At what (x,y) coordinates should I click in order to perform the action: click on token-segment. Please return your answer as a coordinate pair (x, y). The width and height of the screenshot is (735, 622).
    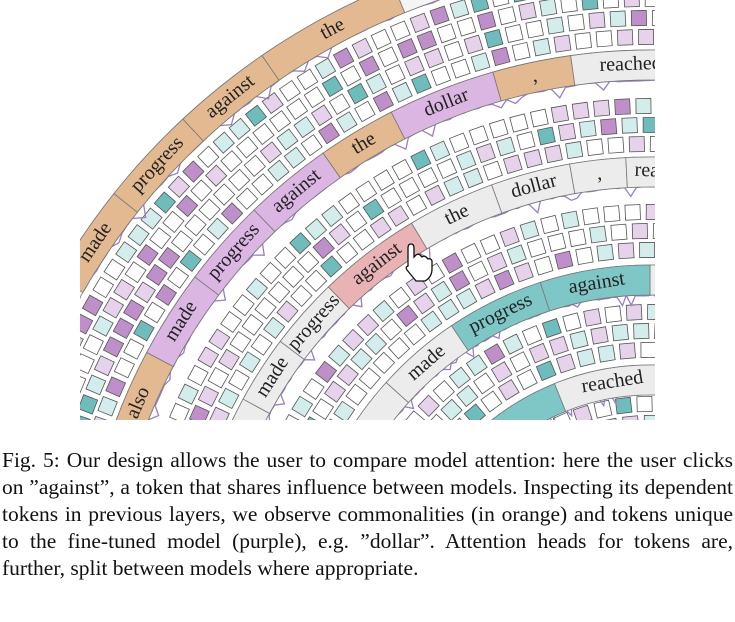
    Looking at the image, I should click on (595, 288).